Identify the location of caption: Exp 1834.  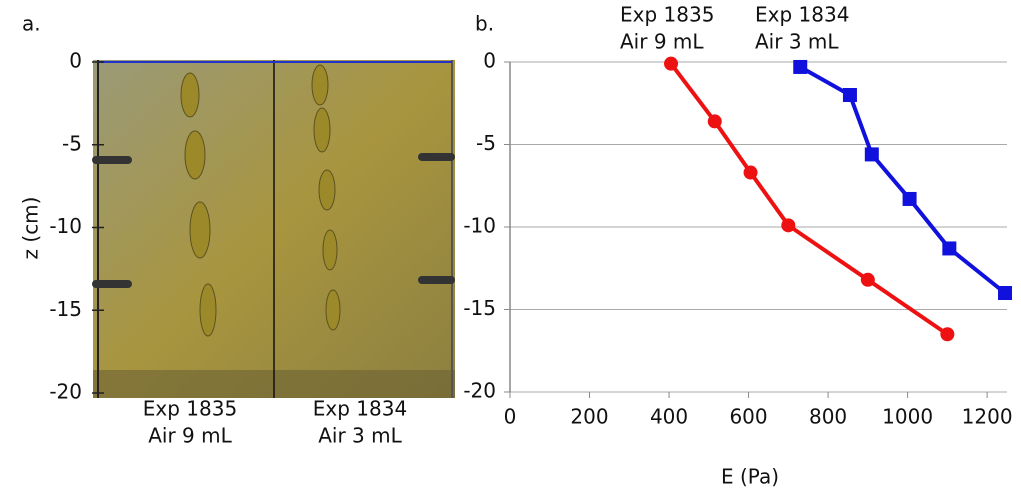
(360, 409).